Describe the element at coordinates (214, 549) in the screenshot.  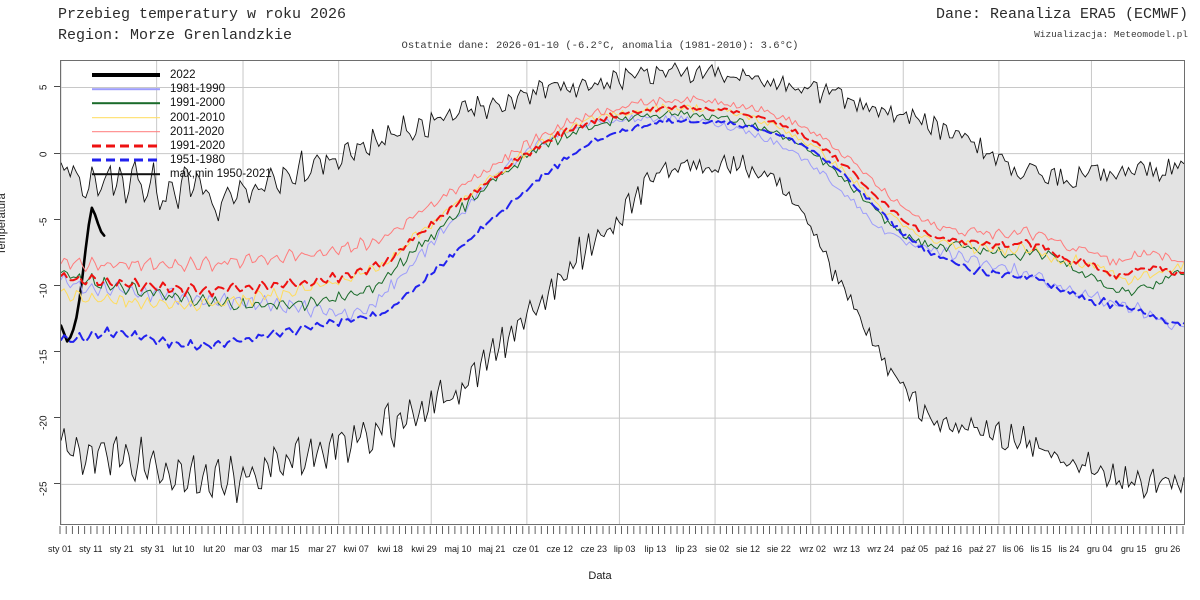
I see `x-axis-tick-label: lut 20` at that location.